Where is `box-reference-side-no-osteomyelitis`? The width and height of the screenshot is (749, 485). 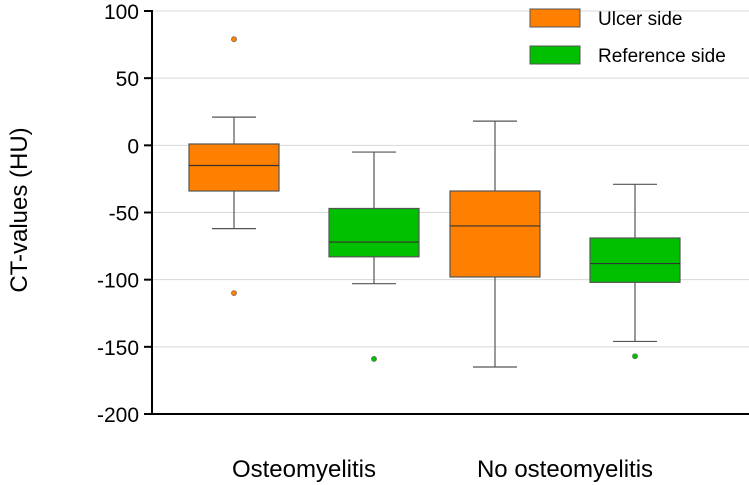 box-reference-side-no-osteomyelitis is located at coordinates (635, 271).